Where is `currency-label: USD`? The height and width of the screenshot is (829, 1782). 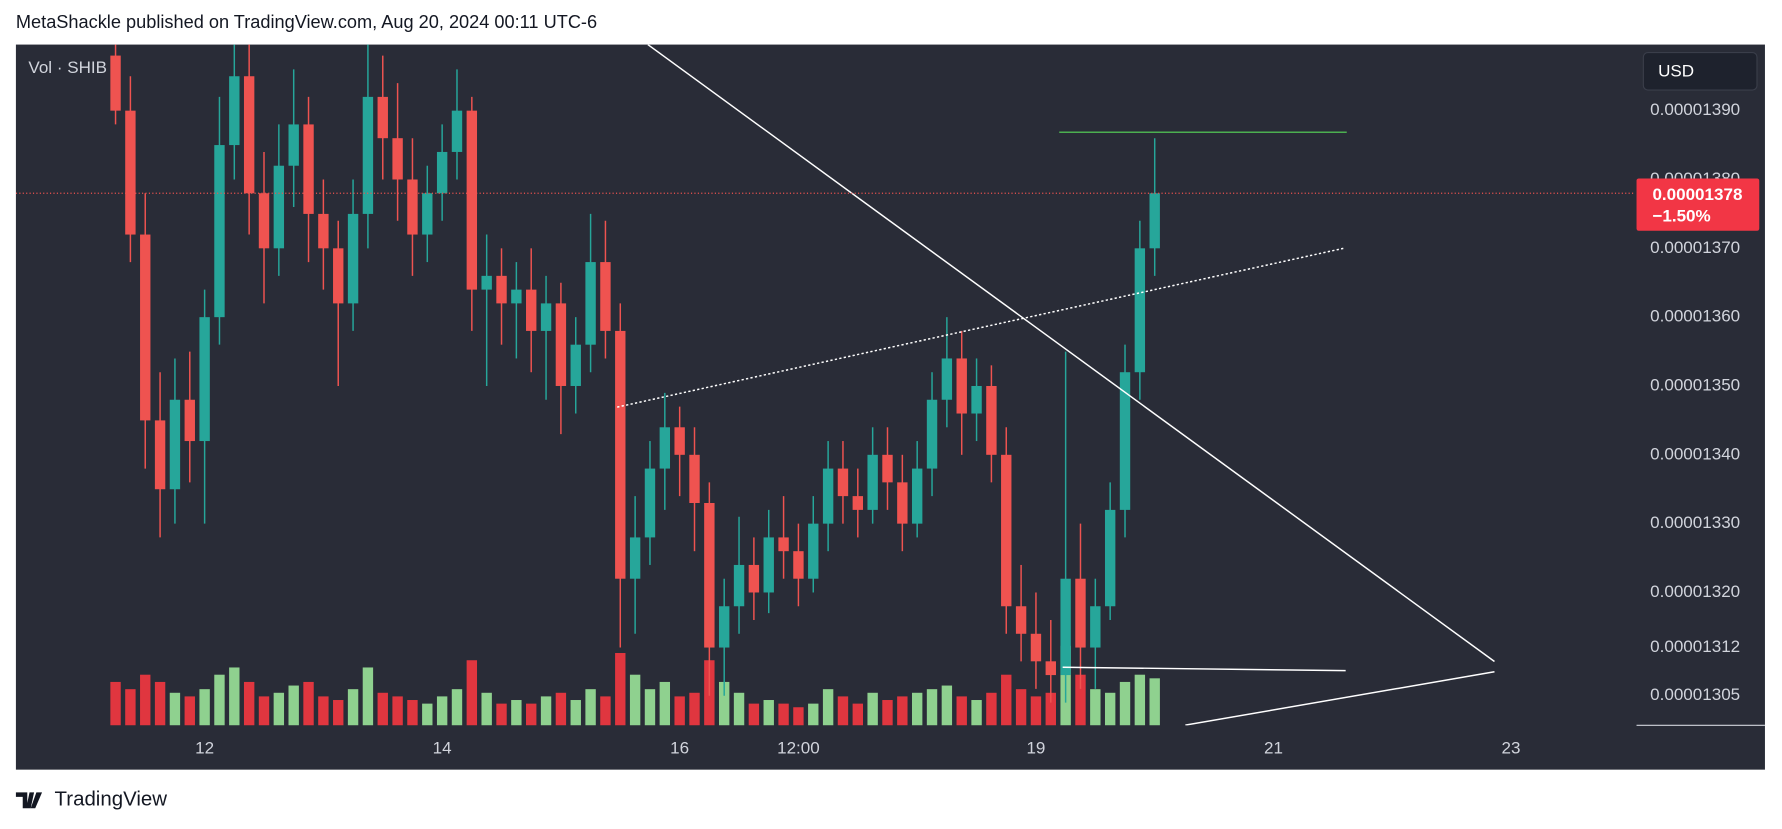 currency-label: USD is located at coordinates (1676, 70).